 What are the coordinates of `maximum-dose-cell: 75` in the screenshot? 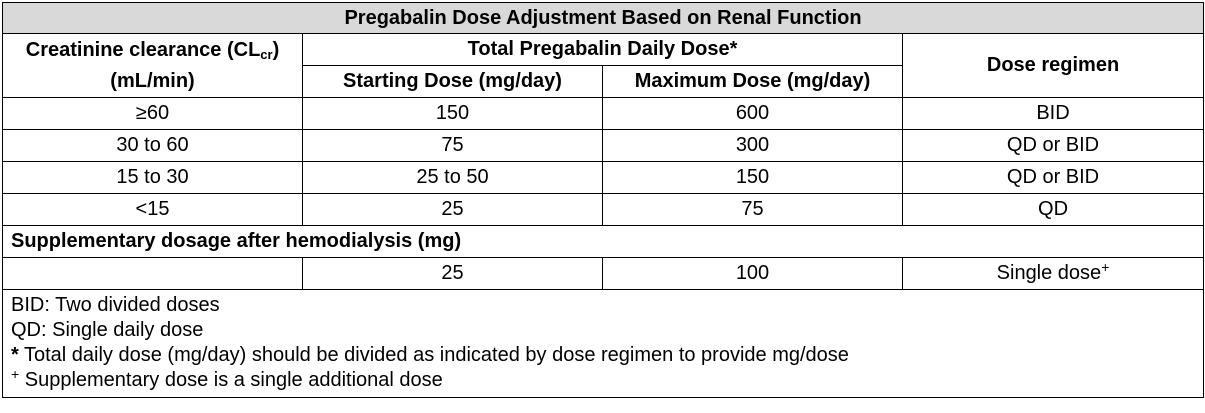 It's located at (752, 209).